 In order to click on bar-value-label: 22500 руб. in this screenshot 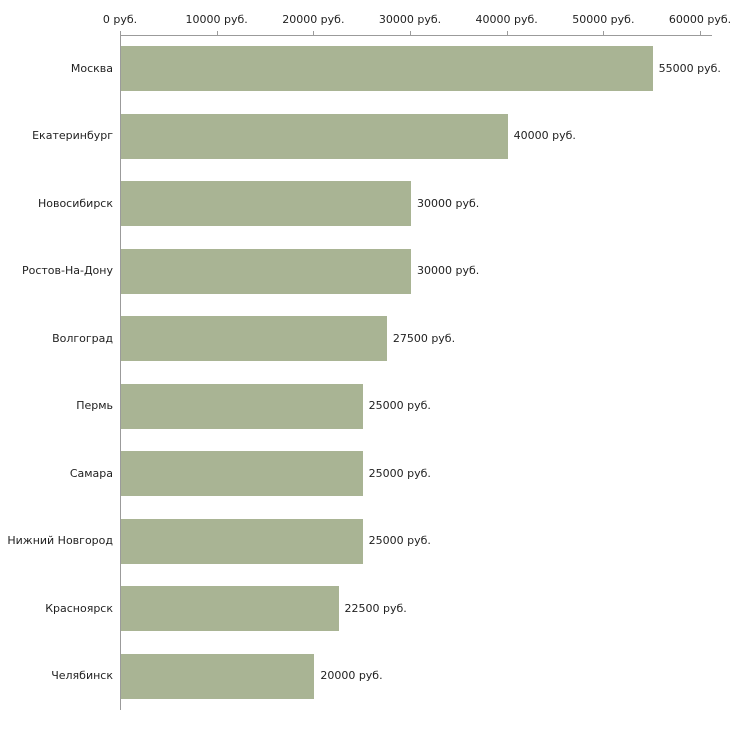, I will do `click(375, 608)`.